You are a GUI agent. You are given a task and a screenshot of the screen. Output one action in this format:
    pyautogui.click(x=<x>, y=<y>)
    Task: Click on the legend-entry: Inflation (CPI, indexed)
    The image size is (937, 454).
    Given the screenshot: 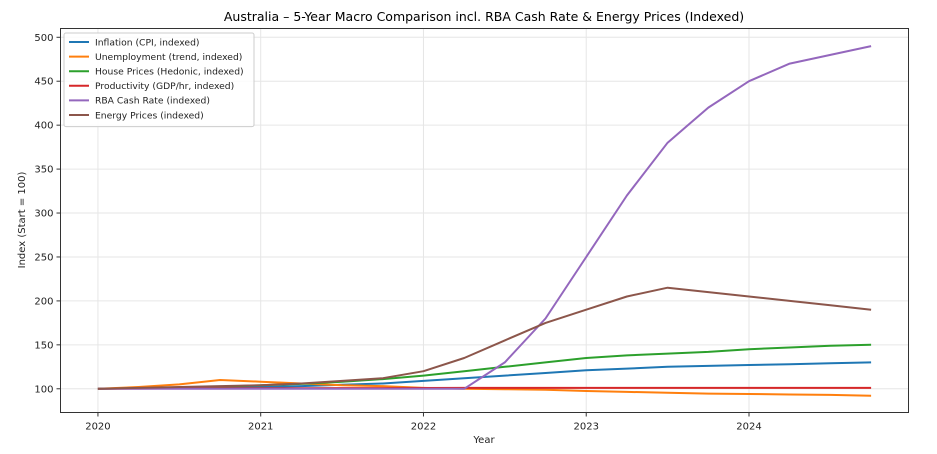 What is the action you would take?
    pyautogui.click(x=147, y=42)
    